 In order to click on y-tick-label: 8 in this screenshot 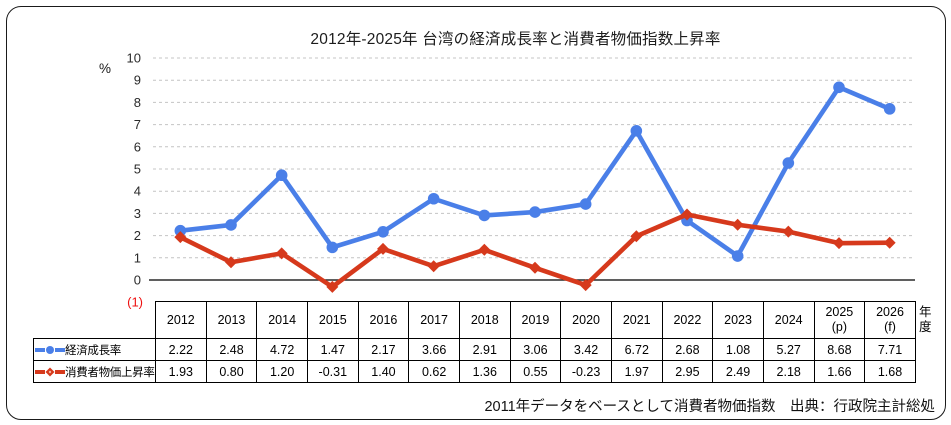, I will do `click(137, 102)`.